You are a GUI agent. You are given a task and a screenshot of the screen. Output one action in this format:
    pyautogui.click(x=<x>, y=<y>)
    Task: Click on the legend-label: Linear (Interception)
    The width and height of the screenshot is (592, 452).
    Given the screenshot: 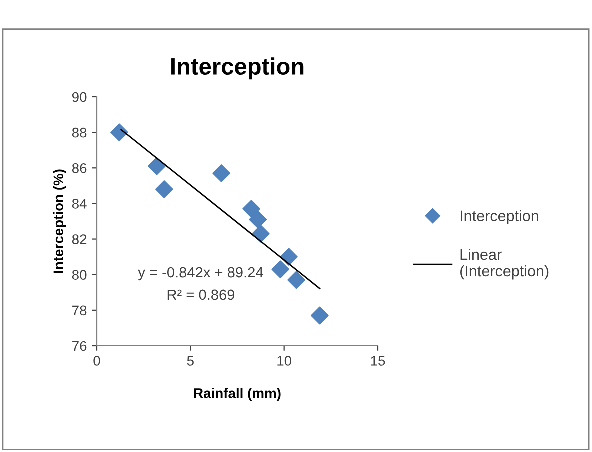 What is the action you would take?
    pyautogui.click(x=504, y=264)
    